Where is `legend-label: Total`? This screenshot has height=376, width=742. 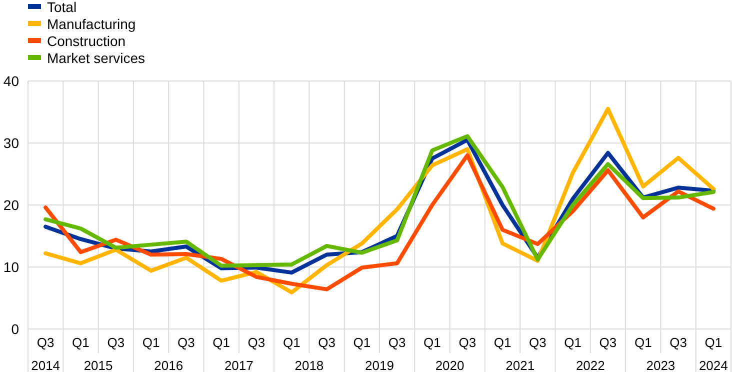
legend-label: Total is located at coordinates (62, 7).